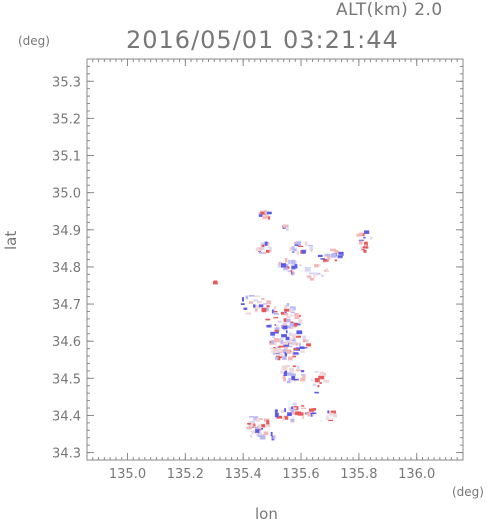  I want to click on x-tick-label: 135.8, so click(358, 474).